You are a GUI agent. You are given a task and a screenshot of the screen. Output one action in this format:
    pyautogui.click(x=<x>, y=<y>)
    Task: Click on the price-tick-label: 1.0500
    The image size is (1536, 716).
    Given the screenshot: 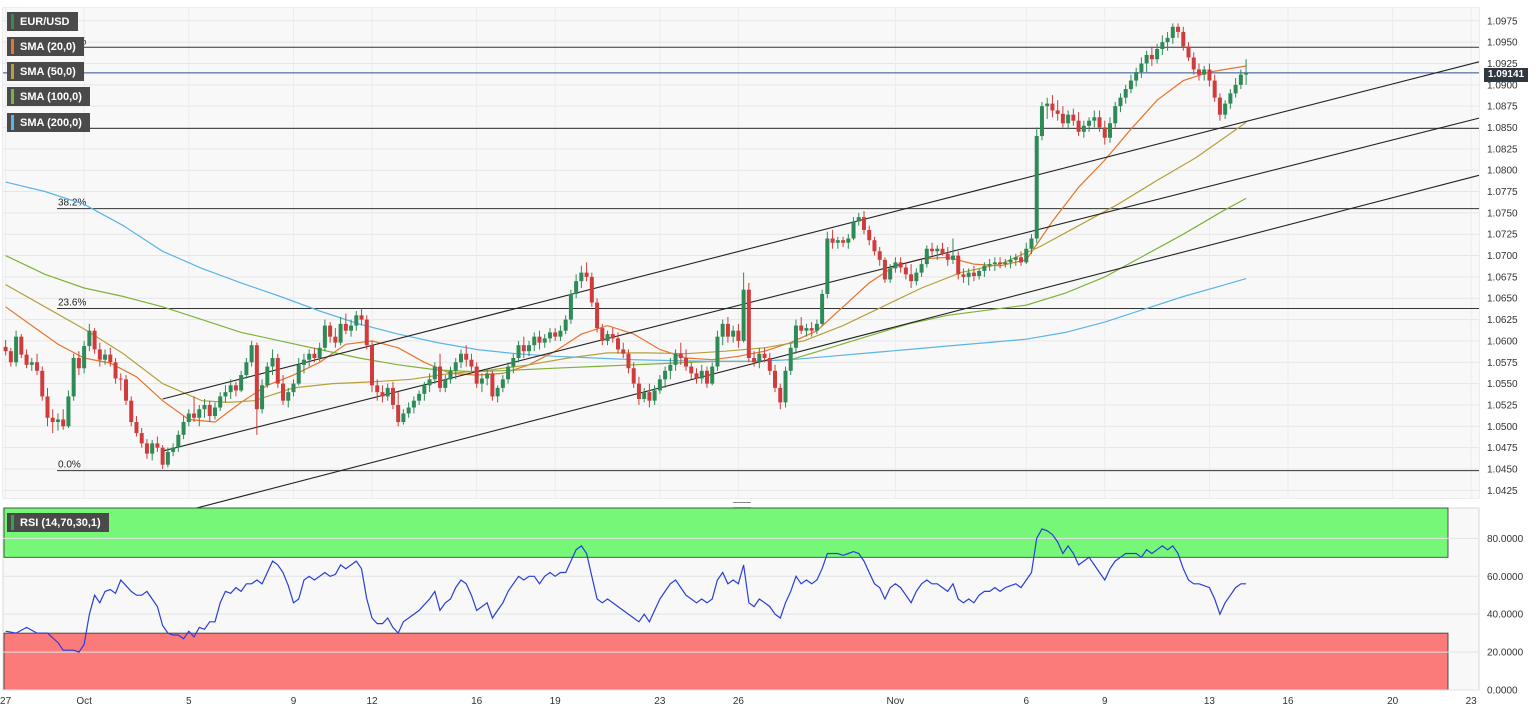 What is the action you would take?
    pyautogui.click(x=1502, y=427)
    